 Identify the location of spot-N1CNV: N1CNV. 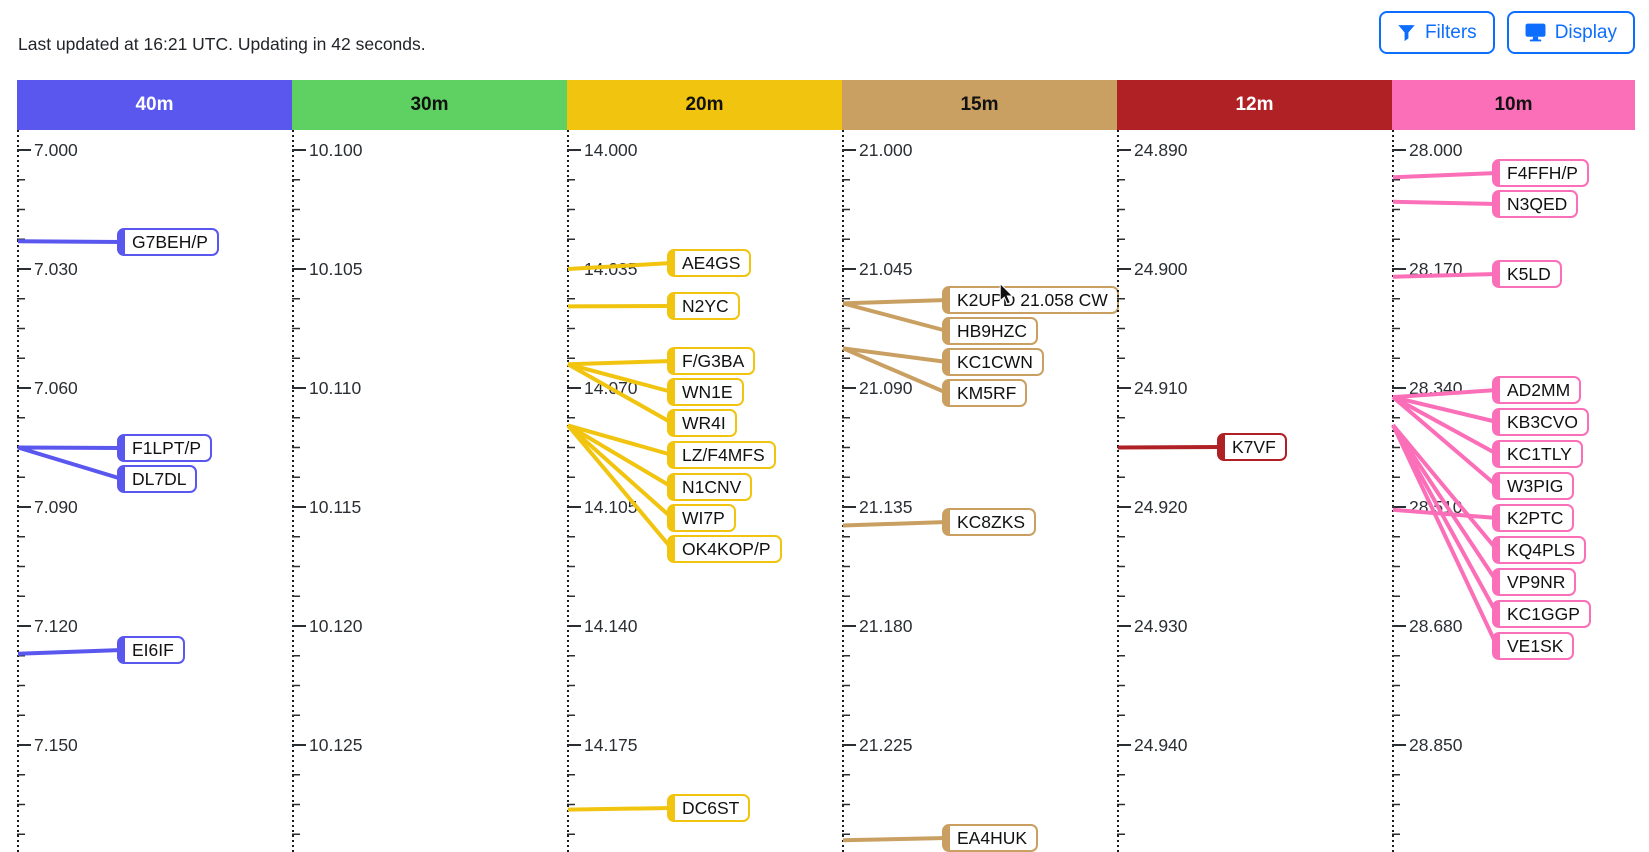
(710, 487).